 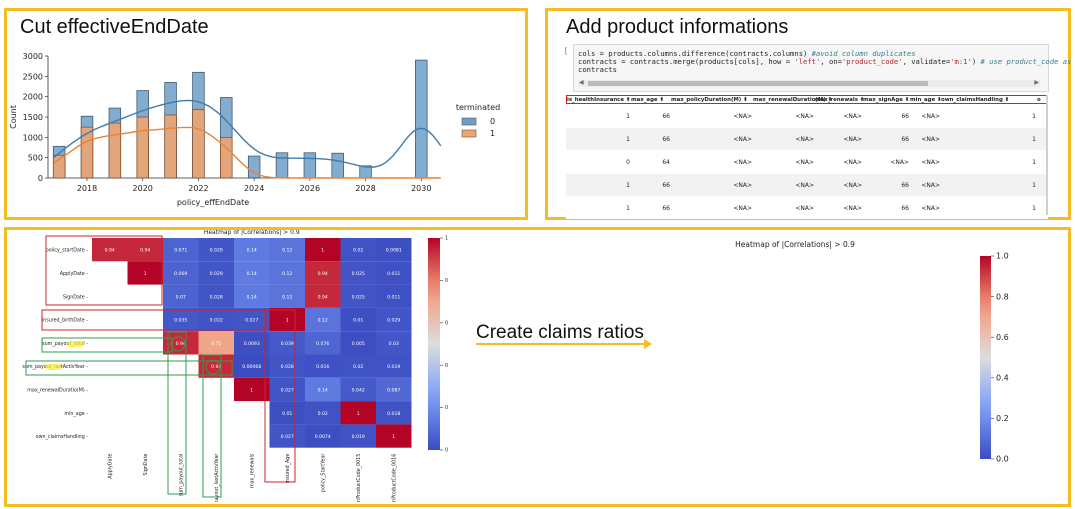 What do you see at coordinates (1036, 83) in the screenshot?
I see `scroll-right-icon: ▶` at bounding box center [1036, 83].